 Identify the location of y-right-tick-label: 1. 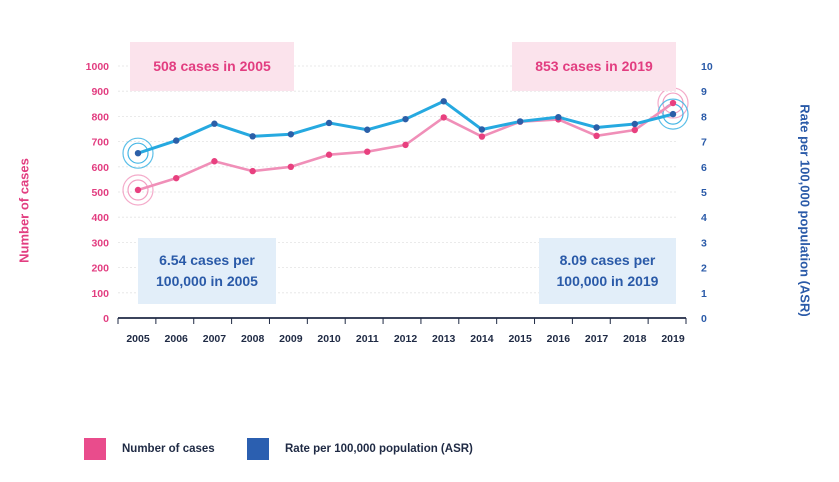
(704, 294).